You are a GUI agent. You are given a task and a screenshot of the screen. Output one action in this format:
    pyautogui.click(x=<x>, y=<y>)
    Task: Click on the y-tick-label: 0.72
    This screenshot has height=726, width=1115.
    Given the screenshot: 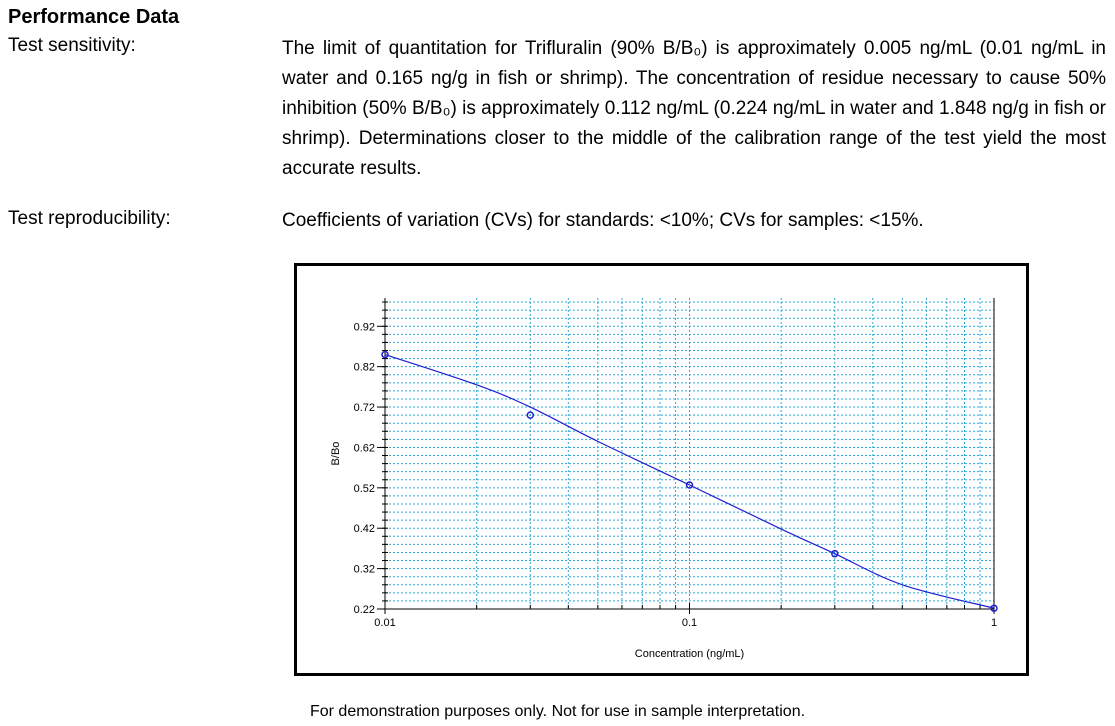 What is the action you would take?
    pyautogui.click(x=364, y=408)
    